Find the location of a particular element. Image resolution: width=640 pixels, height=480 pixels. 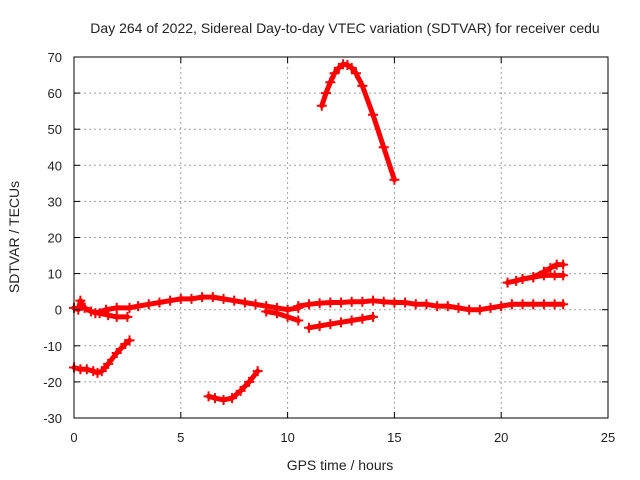

y-tick-label: 20 is located at coordinates (55, 238).